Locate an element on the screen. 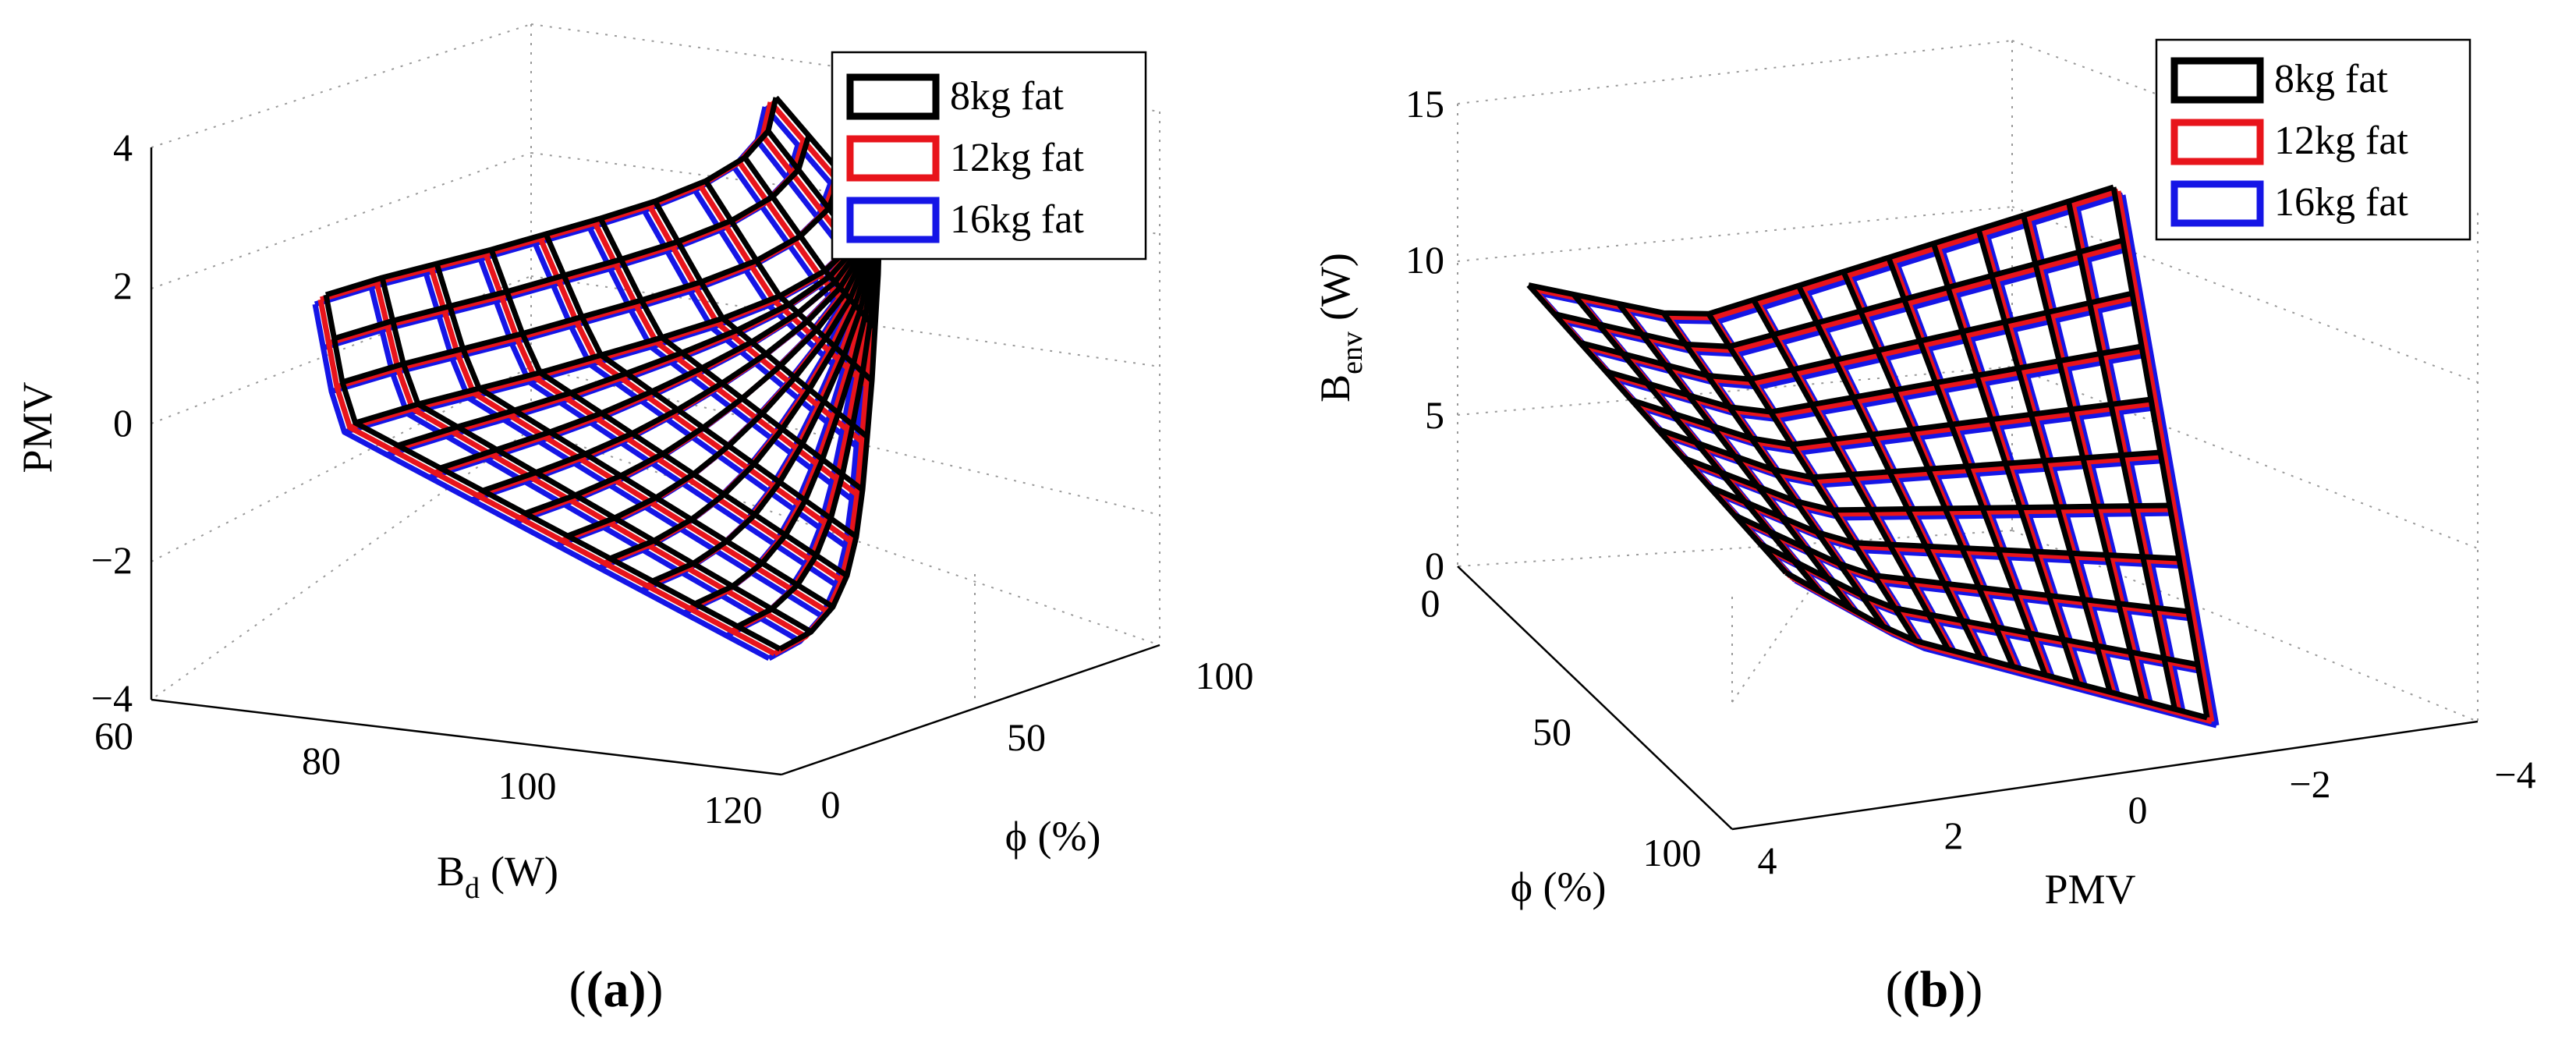 This screenshot has width=2576, height=1039. panel-b-legend: 8kg fat 12kg fat 16kg fat is located at coordinates (2313, 139).